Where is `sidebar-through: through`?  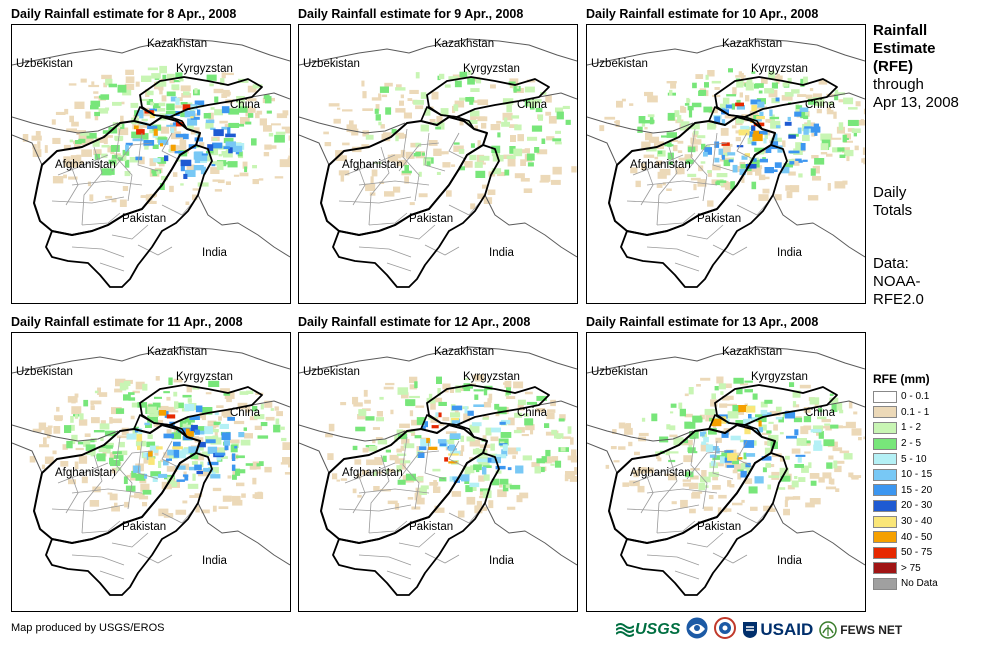 sidebar-through: through is located at coordinates (898, 84).